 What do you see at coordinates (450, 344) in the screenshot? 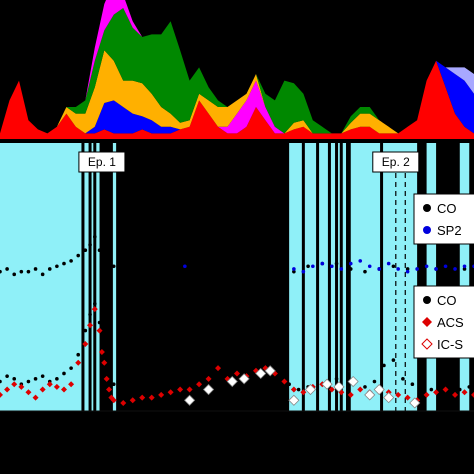
I see `legend-label-2-2: IC-S` at bounding box center [450, 344].